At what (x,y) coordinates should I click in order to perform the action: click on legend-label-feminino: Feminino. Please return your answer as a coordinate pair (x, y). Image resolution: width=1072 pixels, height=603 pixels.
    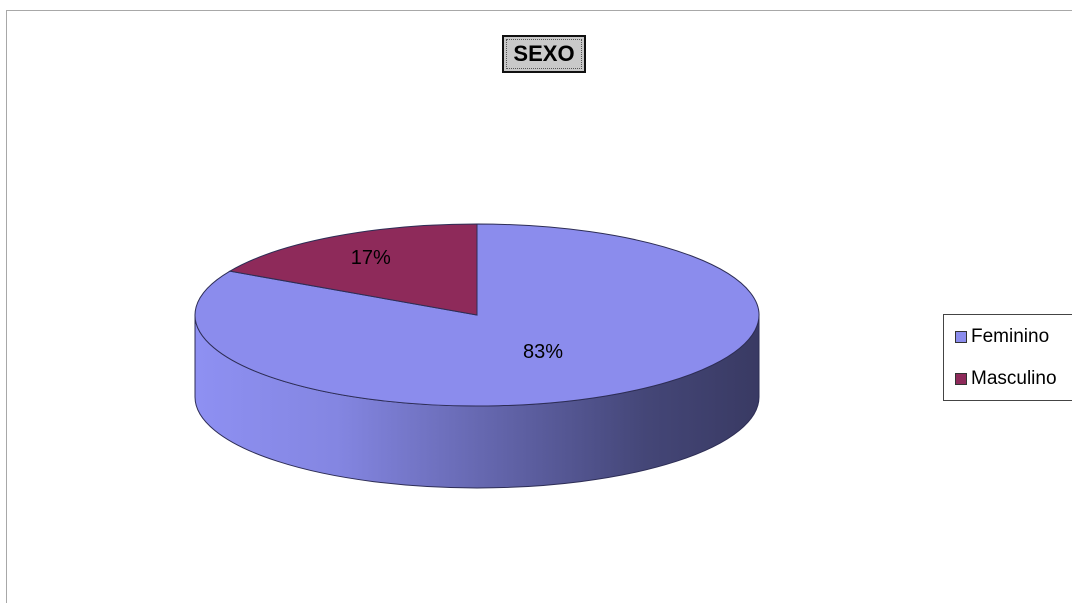
    Looking at the image, I should click on (1010, 336).